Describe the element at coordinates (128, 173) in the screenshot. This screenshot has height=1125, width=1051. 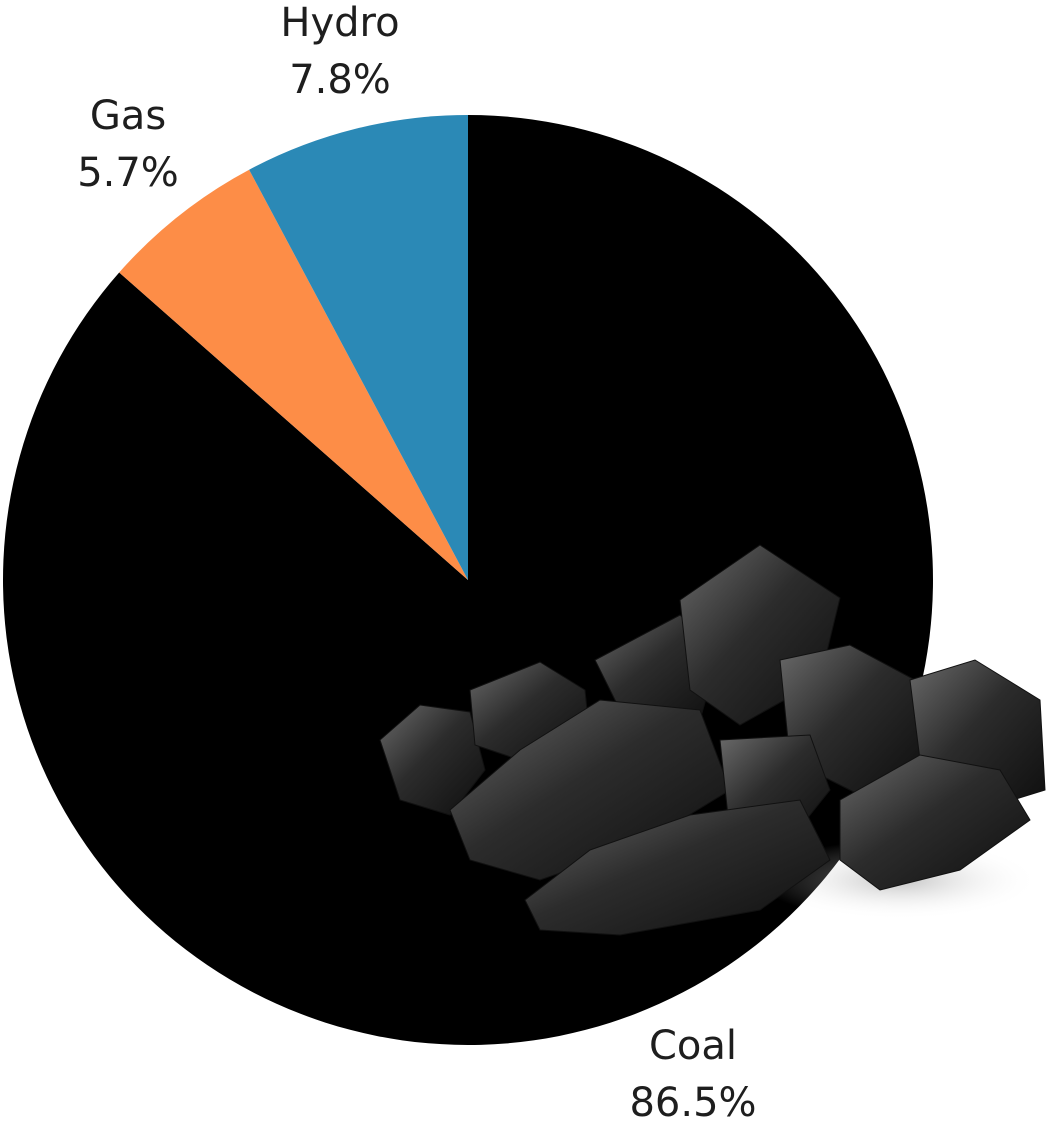
I see `slice-value-label: 5.7%` at that location.